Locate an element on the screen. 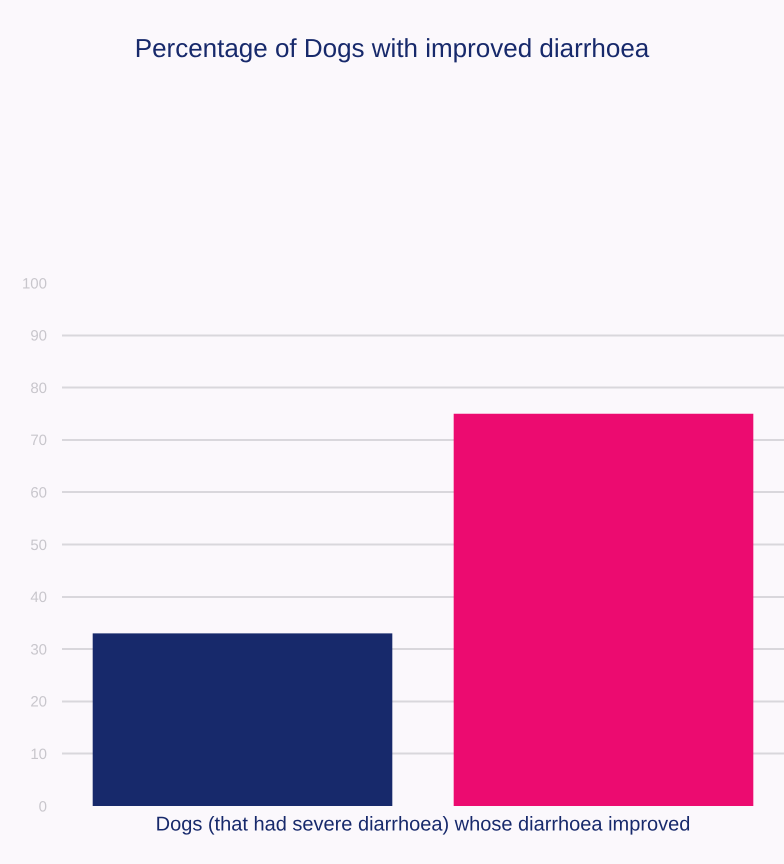  chart-title: Percentage of Dogs with improved diarrhoea is located at coordinates (392, 48).